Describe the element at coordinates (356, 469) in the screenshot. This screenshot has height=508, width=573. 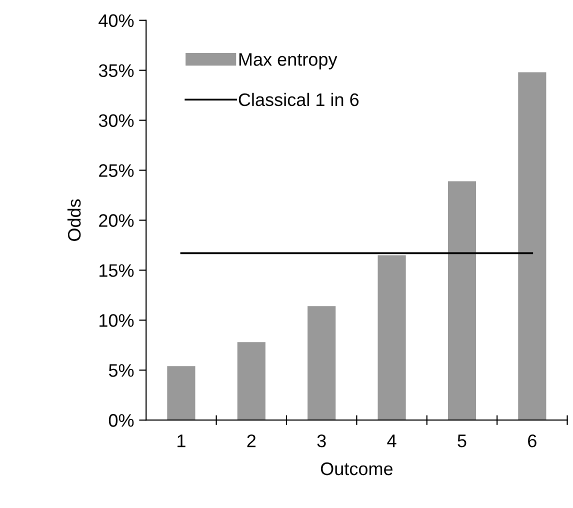
I see `x-axis-title: Outcome` at that location.